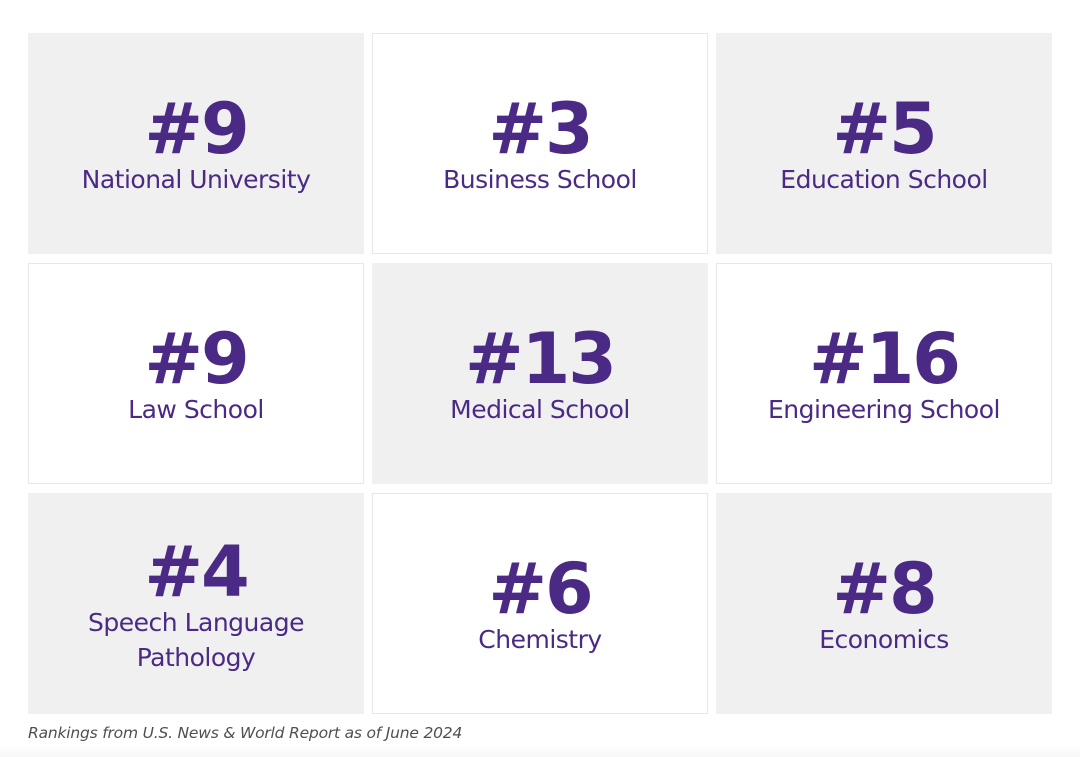  I want to click on ranking-tile-chemistry: #6 Chemistry, so click(540, 603).